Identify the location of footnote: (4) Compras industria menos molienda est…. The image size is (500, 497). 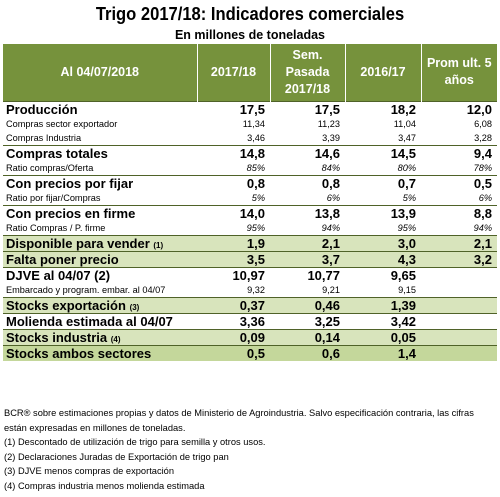
(104, 485).